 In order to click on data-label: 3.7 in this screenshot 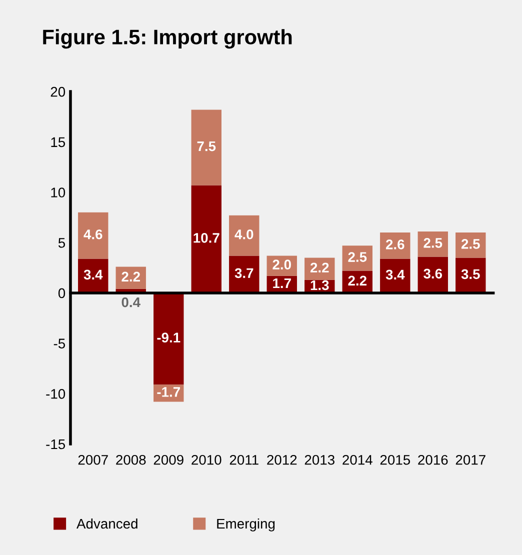, I will do `click(244, 273)`.